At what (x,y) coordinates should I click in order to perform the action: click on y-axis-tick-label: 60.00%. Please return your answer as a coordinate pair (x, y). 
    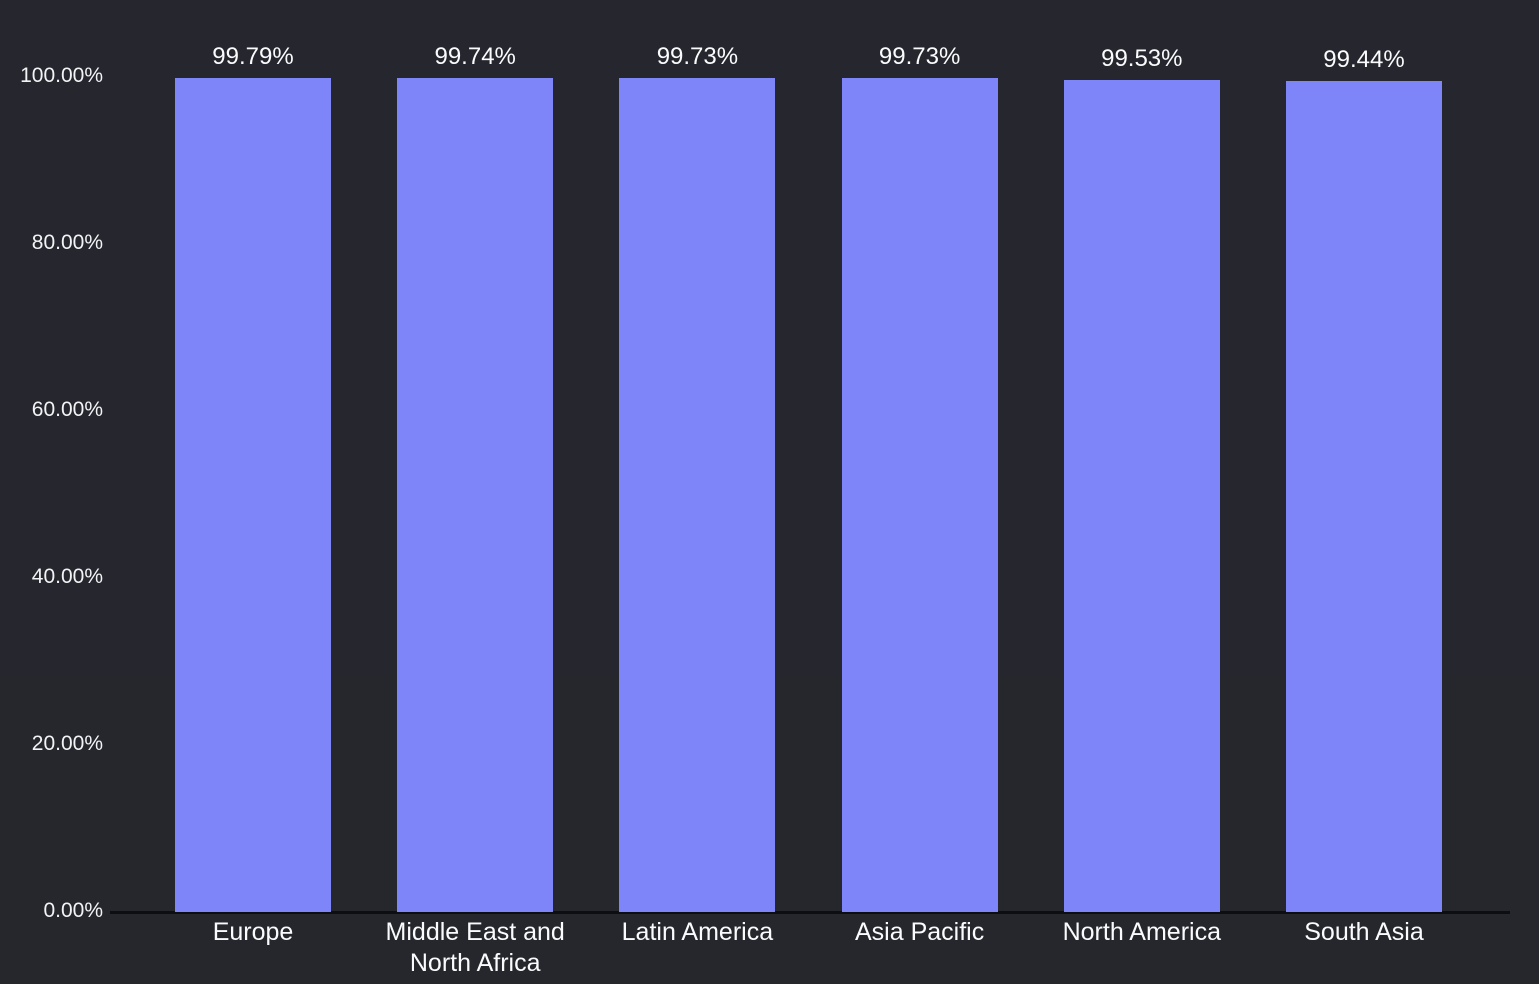
    Looking at the image, I should click on (67, 409).